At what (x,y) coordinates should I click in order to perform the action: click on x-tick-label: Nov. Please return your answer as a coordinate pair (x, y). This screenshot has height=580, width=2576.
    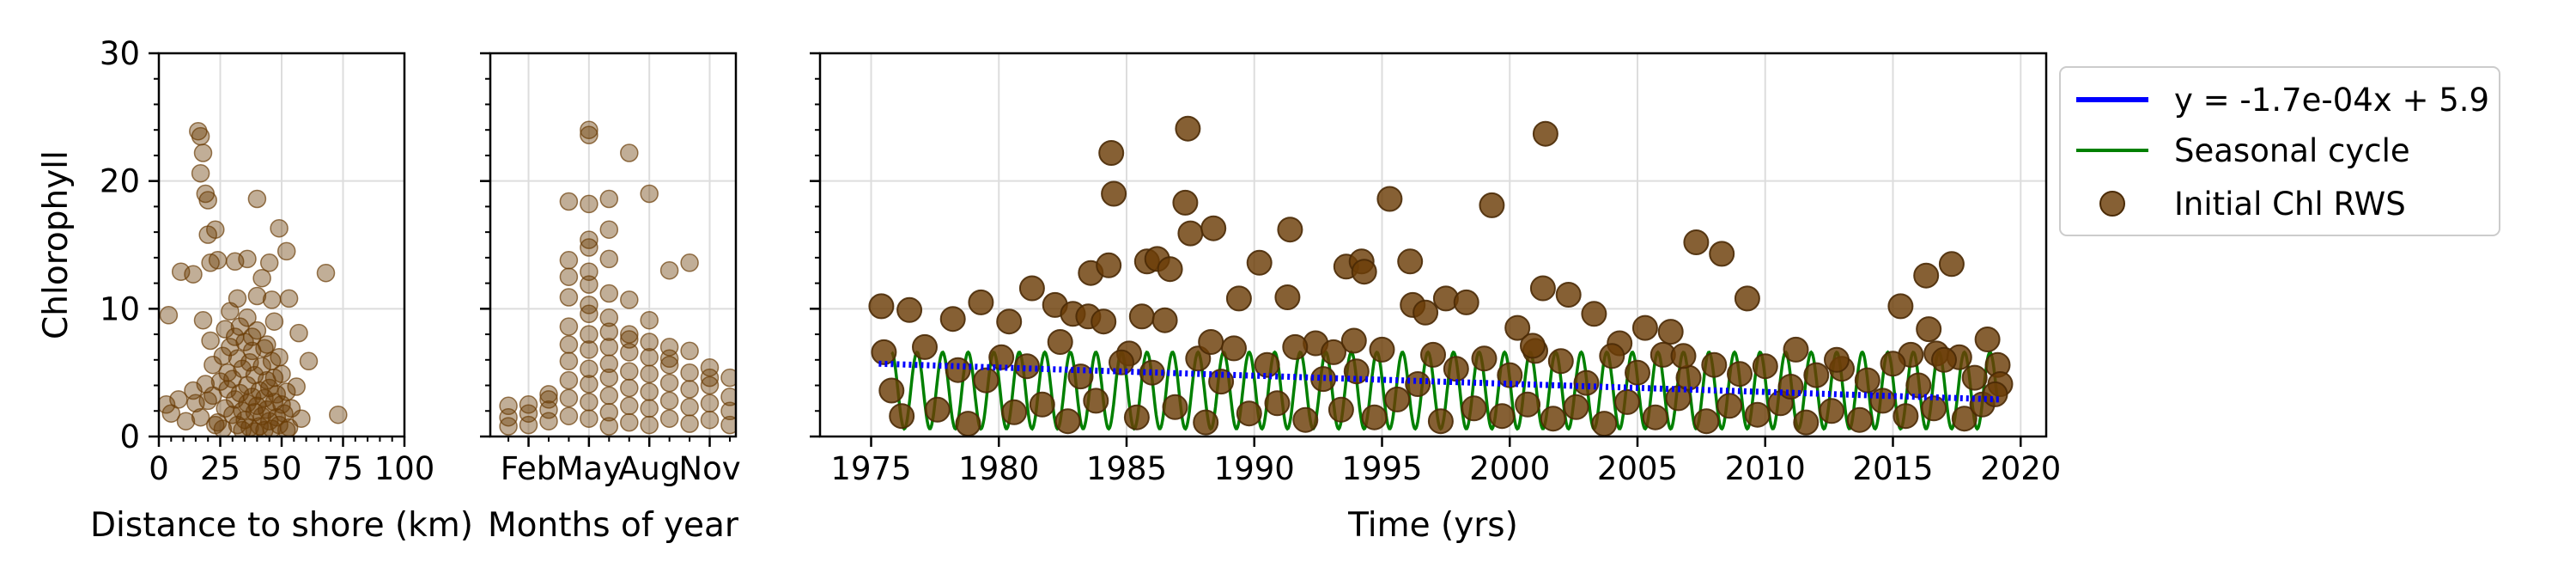
    Looking at the image, I should click on (709, 468).